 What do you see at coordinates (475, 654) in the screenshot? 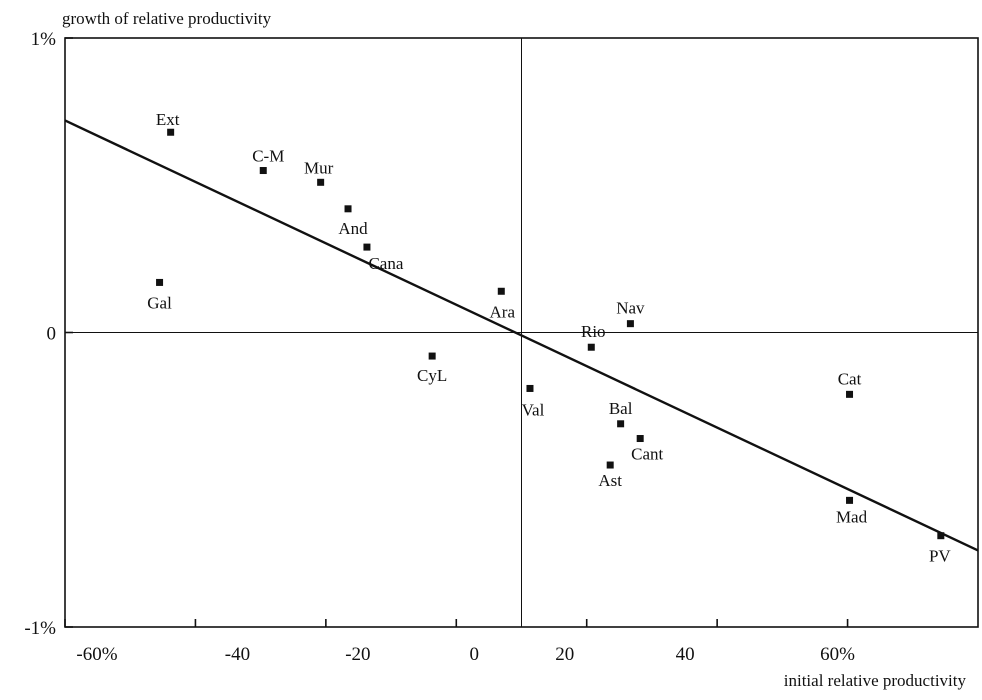
I see `x-tick-label: 0` at bounding box center [475, 654].